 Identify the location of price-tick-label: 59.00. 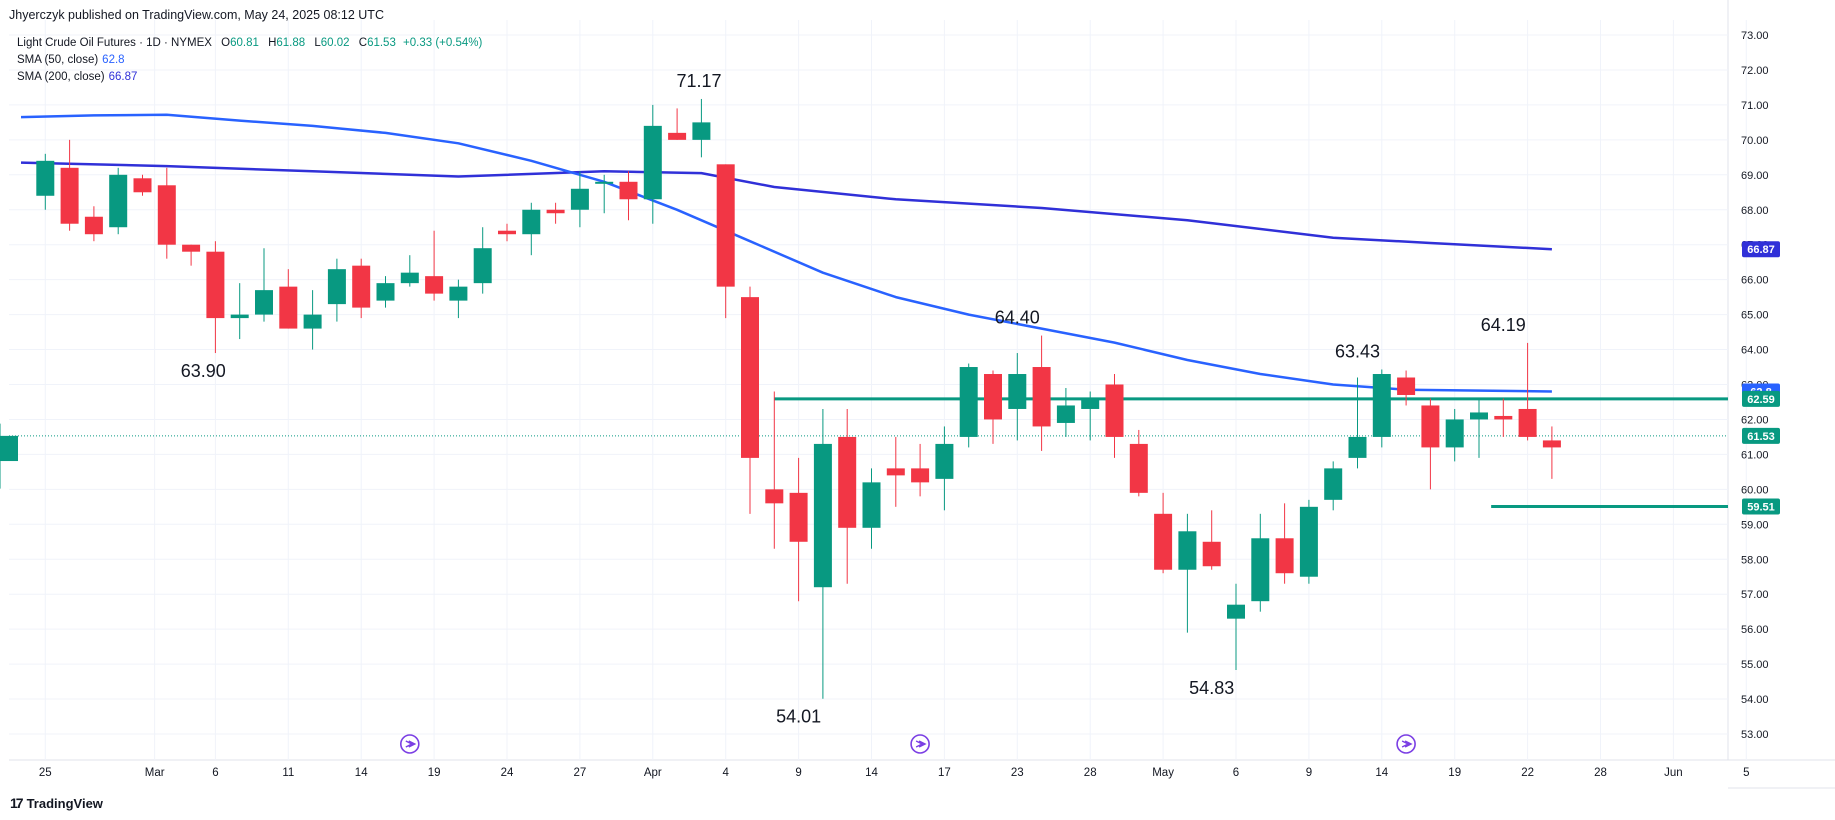
(1755, 525).